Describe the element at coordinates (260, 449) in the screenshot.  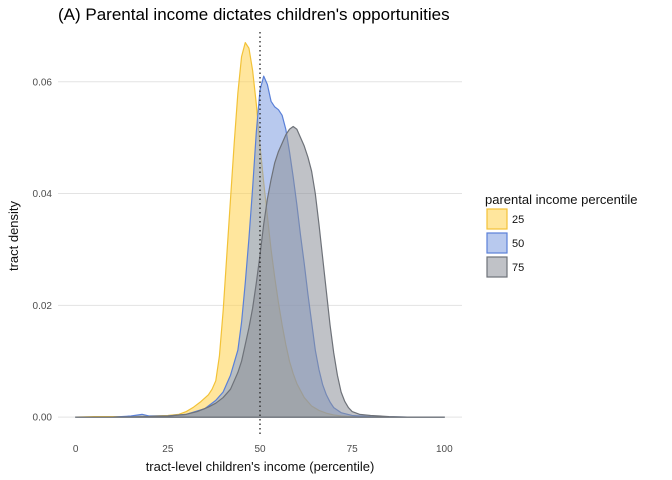
I see `x-tick-label: 50` at that location.